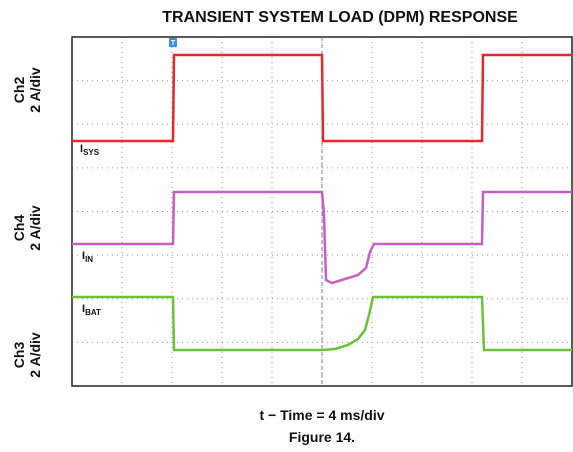 The width and height of the screenshot is (573, 452). Describe the element at coordinates (19, 355) in the screenshot. I see `channel-name: Ch3` at that location.